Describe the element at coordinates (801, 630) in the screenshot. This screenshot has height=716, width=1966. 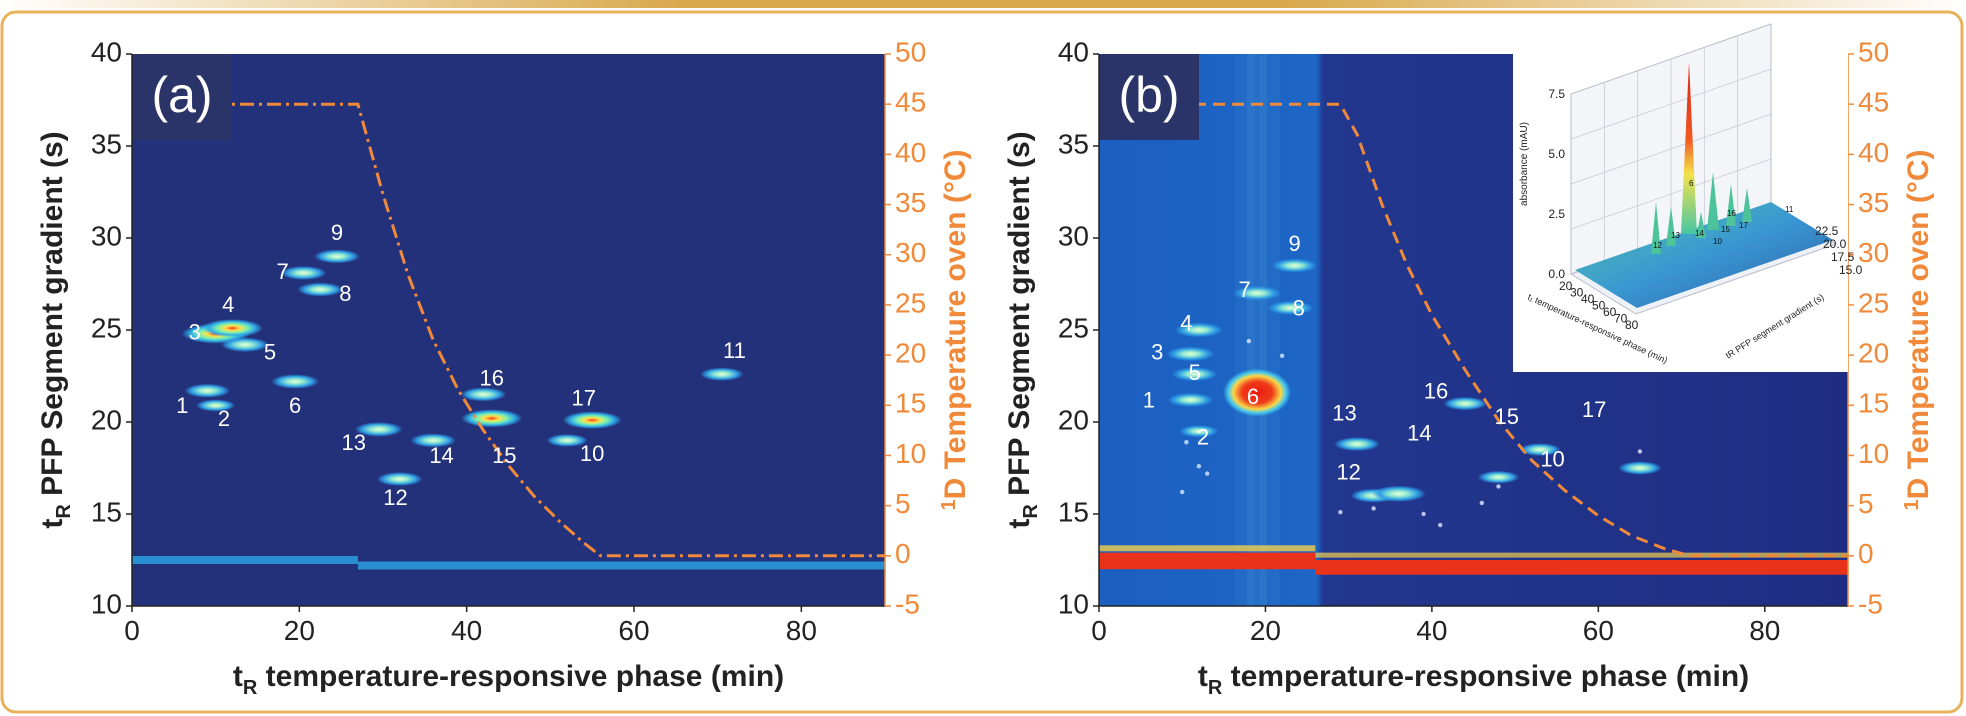
I see `xtick-label-80: 80` at that location.